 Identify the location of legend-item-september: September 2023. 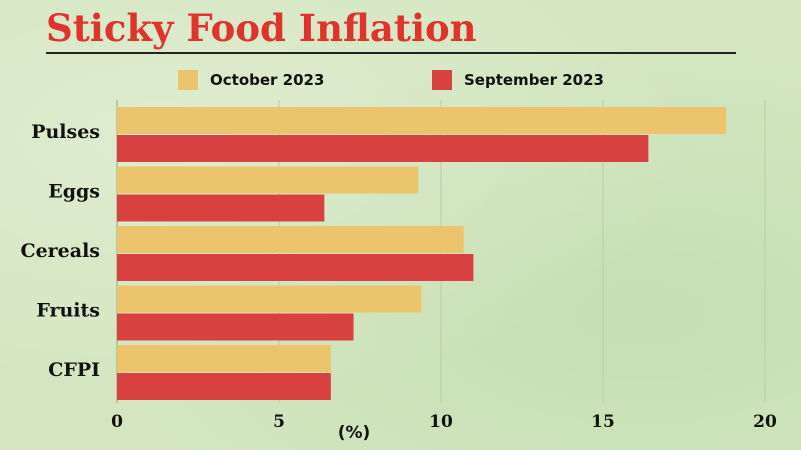
(518, 80).